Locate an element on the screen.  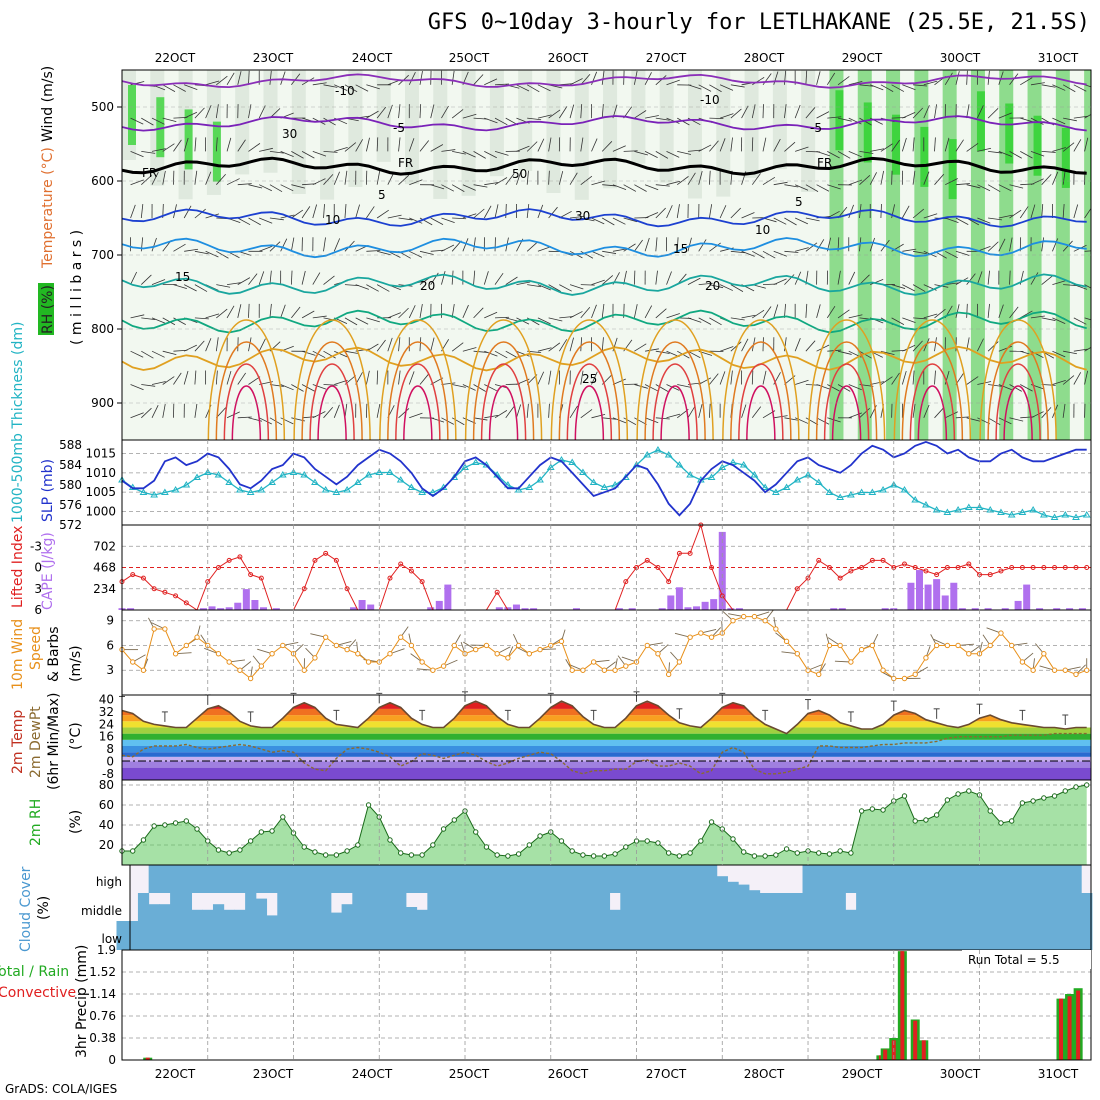
precip-convective-bar is located at coordinates (1060, 1029).